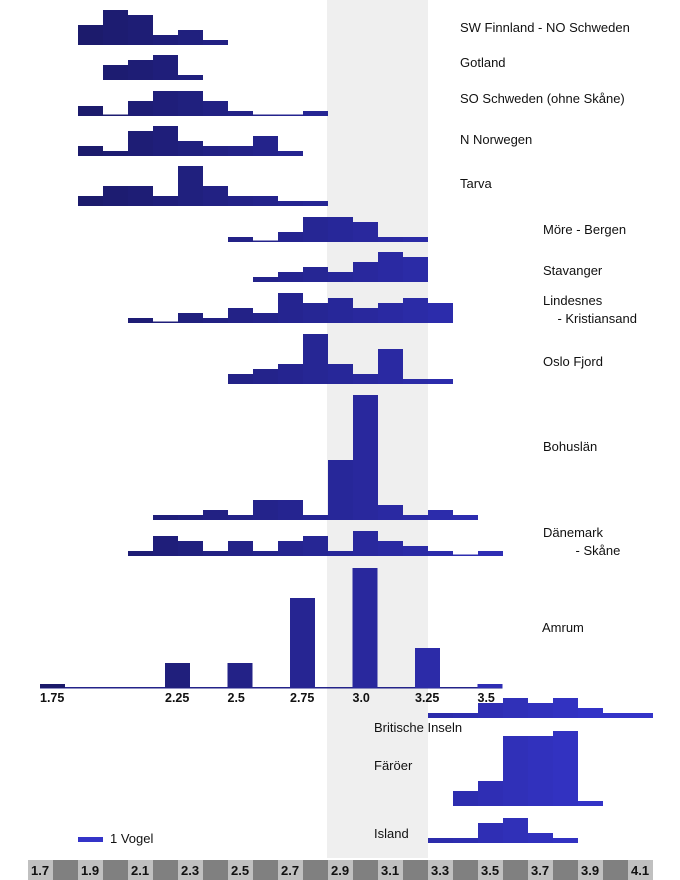  I want to click on x-tick-label: 2.5, so click(240, 870).